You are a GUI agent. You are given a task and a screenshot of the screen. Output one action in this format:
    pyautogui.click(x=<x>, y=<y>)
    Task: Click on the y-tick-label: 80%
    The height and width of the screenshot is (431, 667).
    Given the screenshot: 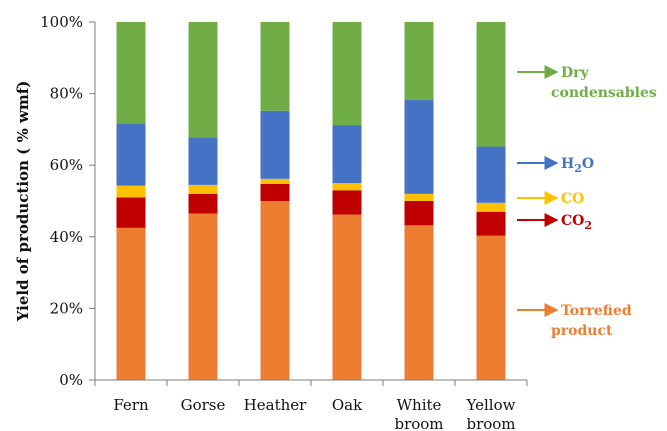 What is the action you would take?
    pyautogui.click(x=66, y=94)
    